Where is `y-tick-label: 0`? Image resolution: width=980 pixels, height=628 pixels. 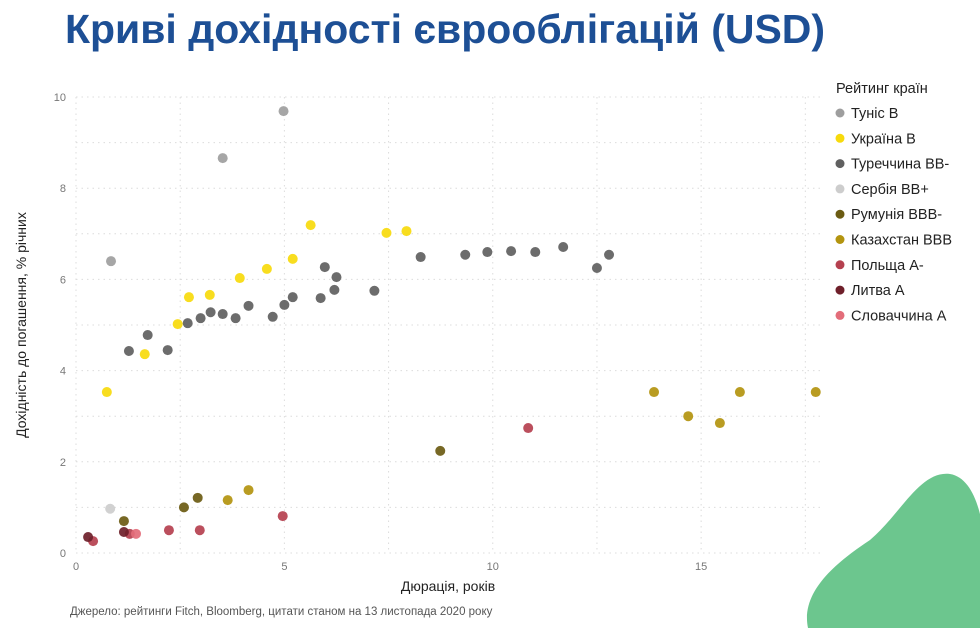 y-tick-label: 0 is located at coordinates (63, 554).